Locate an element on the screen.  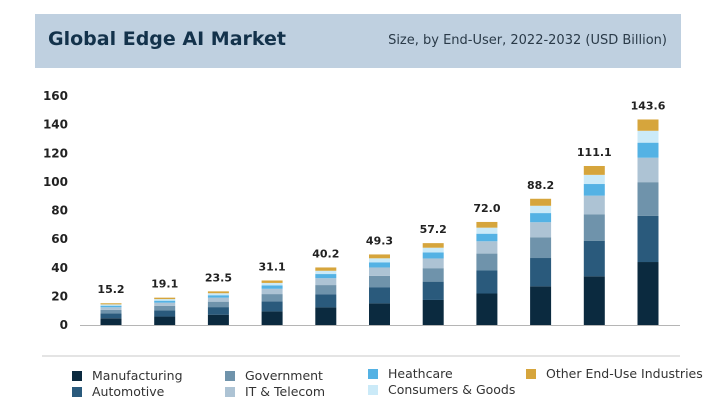
legend-item-it-telecom: IT & Telecom is located at coordinates (275, 391).